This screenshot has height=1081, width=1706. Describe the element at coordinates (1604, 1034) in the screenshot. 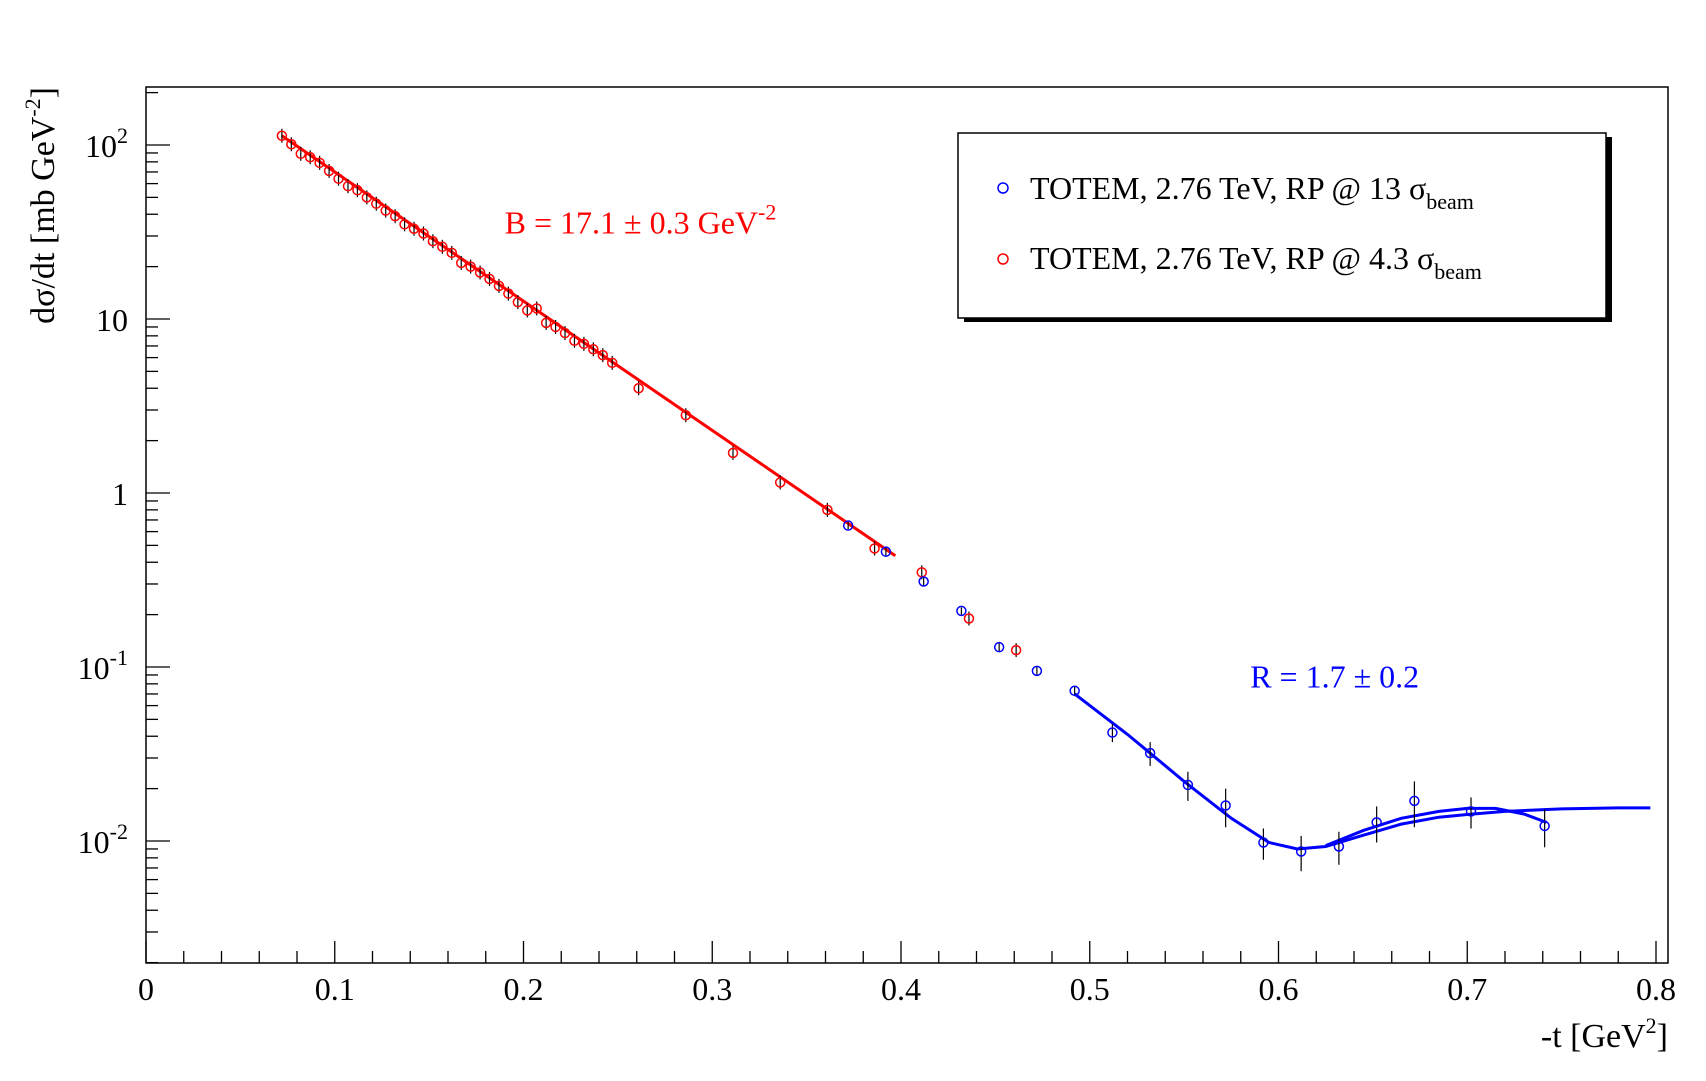

I see `x-axis-title: -t [GeV2]` at that location.